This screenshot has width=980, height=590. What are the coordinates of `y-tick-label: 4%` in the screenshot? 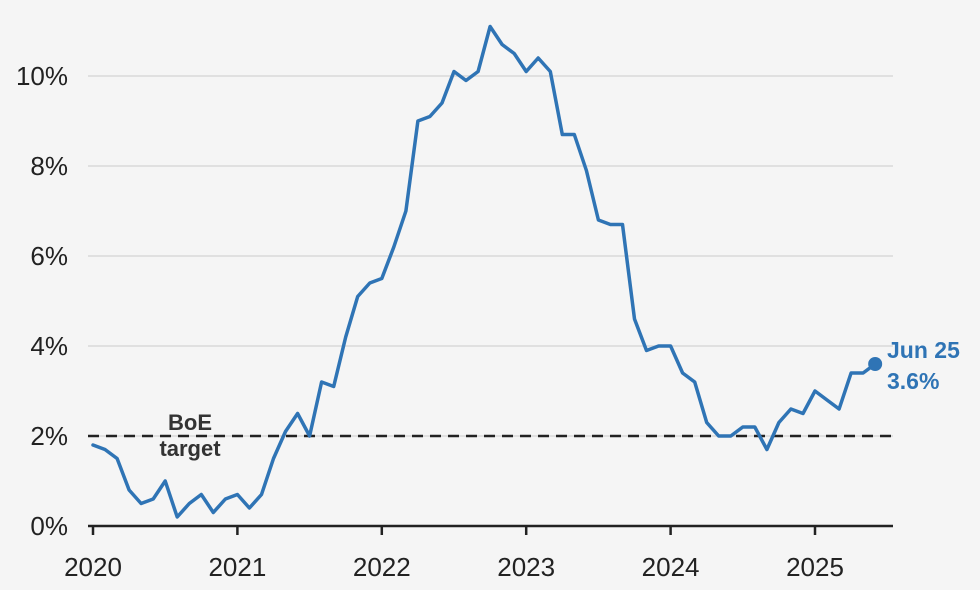 It's located at (49, 346).